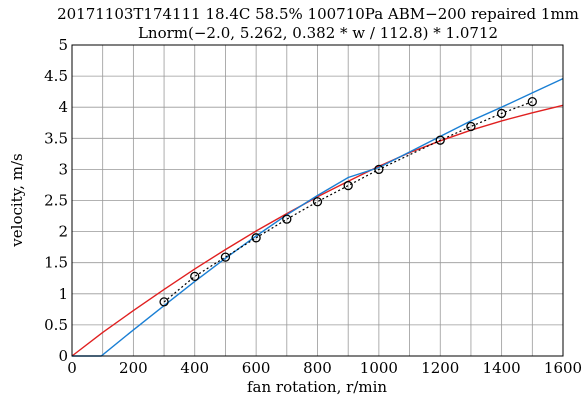  I want to click on y-tick-label: 3, so click(63, 169).